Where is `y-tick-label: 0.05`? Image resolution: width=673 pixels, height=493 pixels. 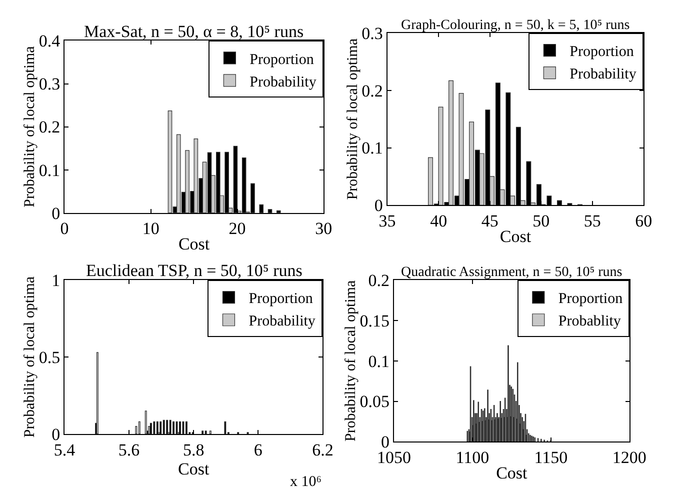
y-tick-label: 0.05 is located at coordinates (375, 402).